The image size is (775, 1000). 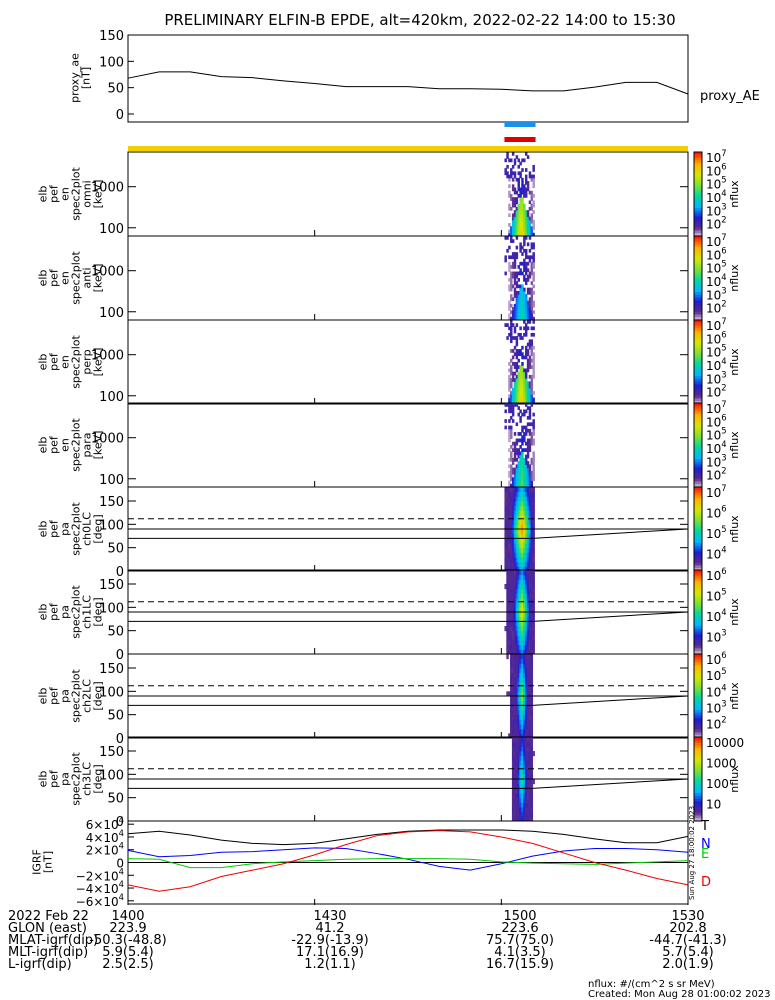 What do you see at coordinates (54, 361) in the screenshot?
I see `ylabel-line: pef` at bounding box center [54, 361].